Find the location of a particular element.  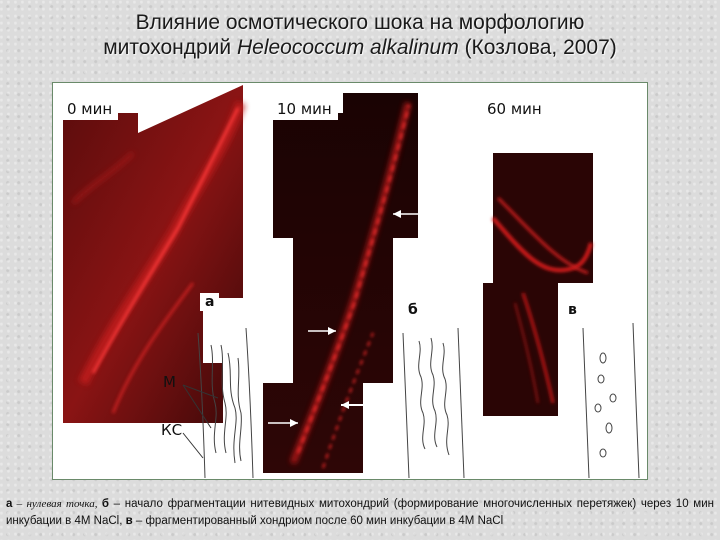

time-label-10: 10 мин is located at coordinates (304, 109).